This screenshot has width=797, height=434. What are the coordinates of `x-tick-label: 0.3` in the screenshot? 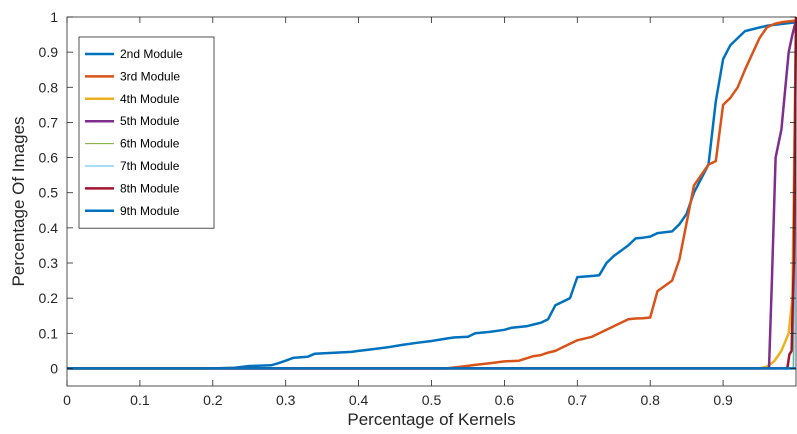 It's located at (286, 400).